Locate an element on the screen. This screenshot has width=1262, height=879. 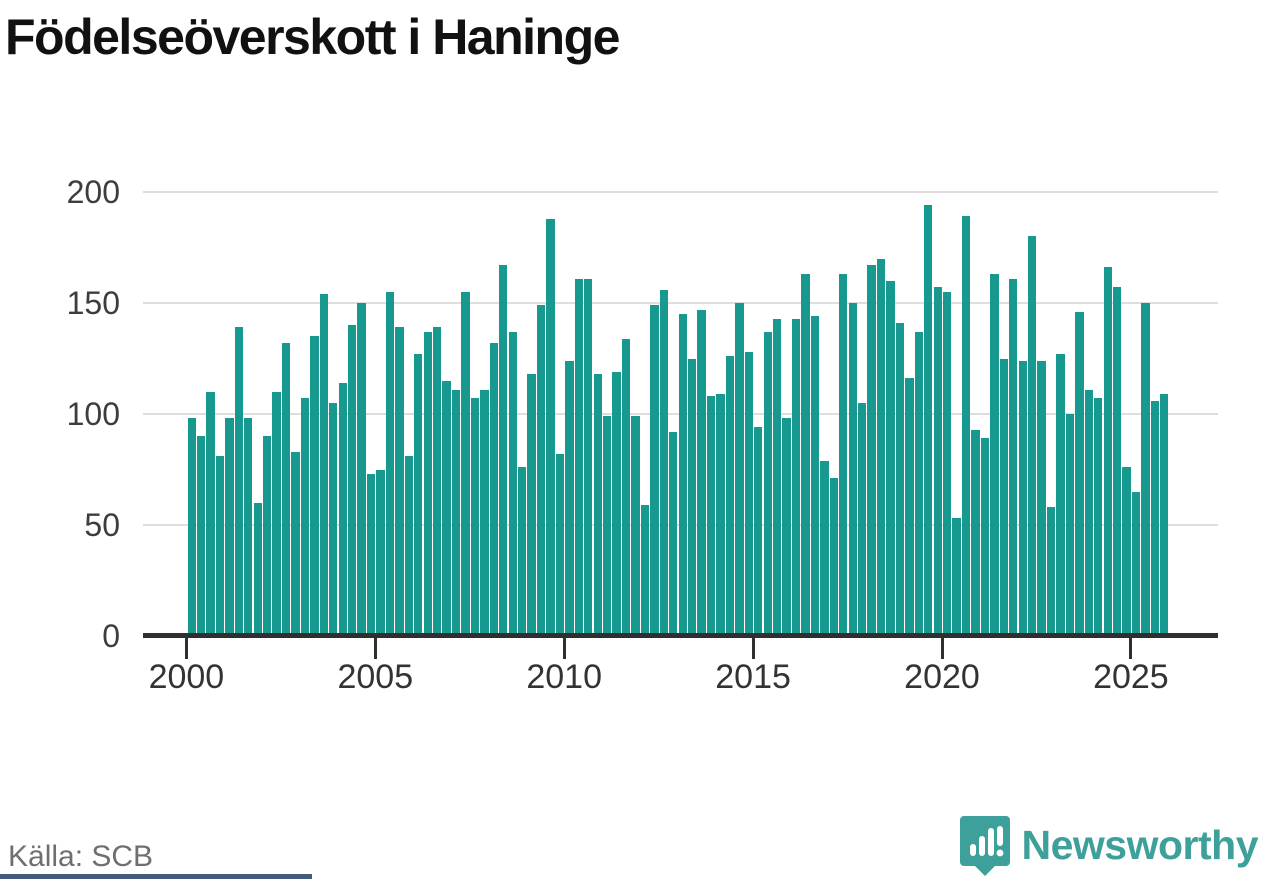
bar-2000-q18 is located at coordinates (361, 469).